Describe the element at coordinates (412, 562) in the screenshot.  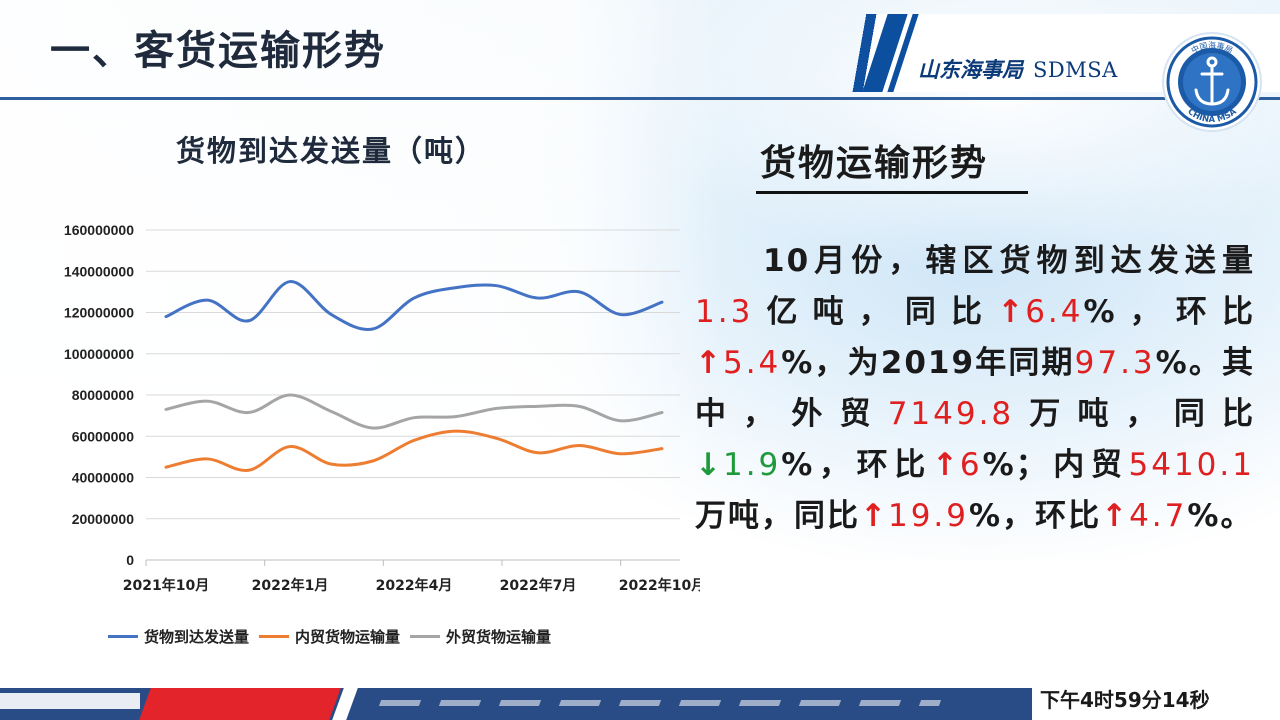
I see `x-axis` at that location.